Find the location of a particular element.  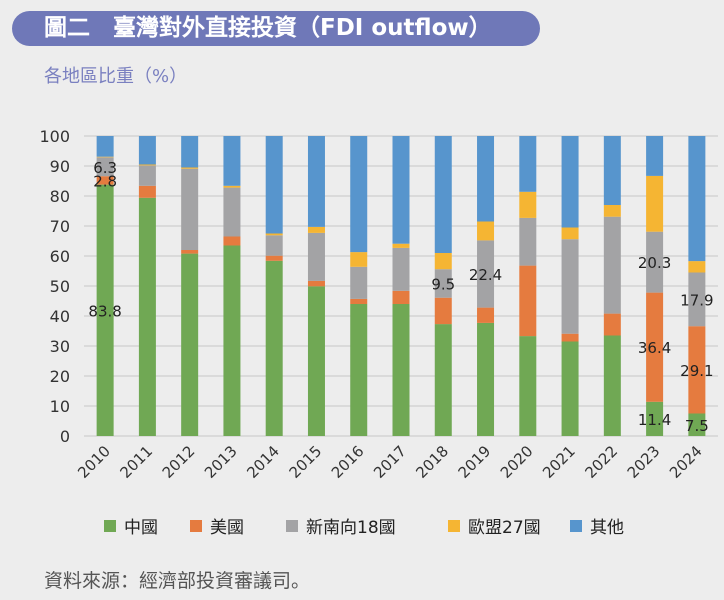

data-label: 83.8 is located at coordinates (104, 311).